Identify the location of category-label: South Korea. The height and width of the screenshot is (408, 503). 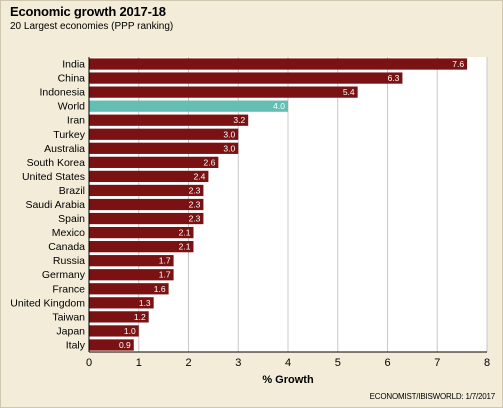
(56, 163).